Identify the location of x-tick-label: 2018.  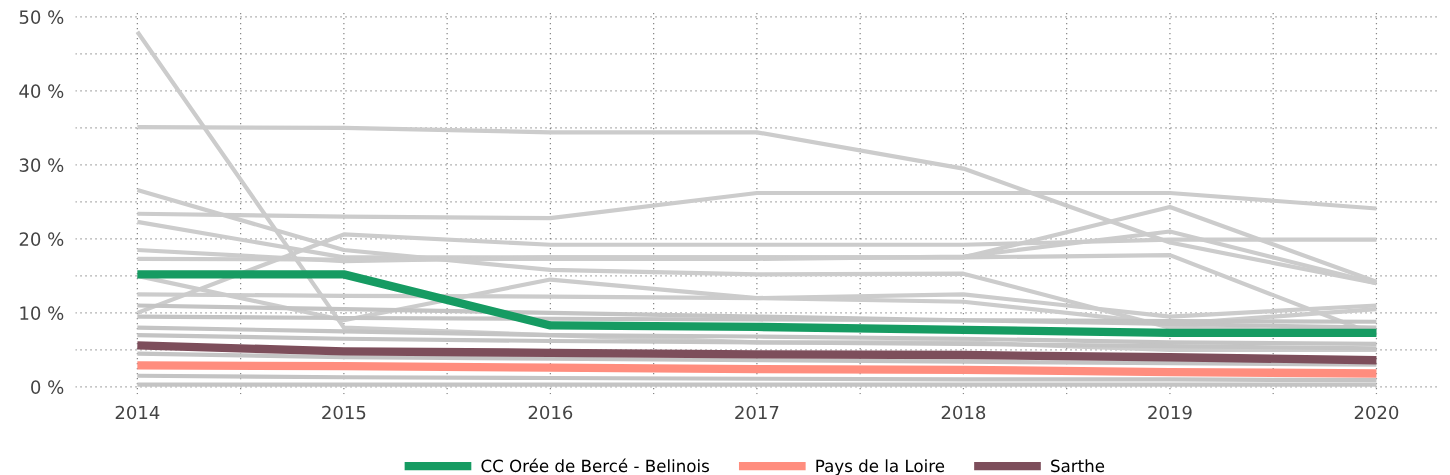
(963, 412).